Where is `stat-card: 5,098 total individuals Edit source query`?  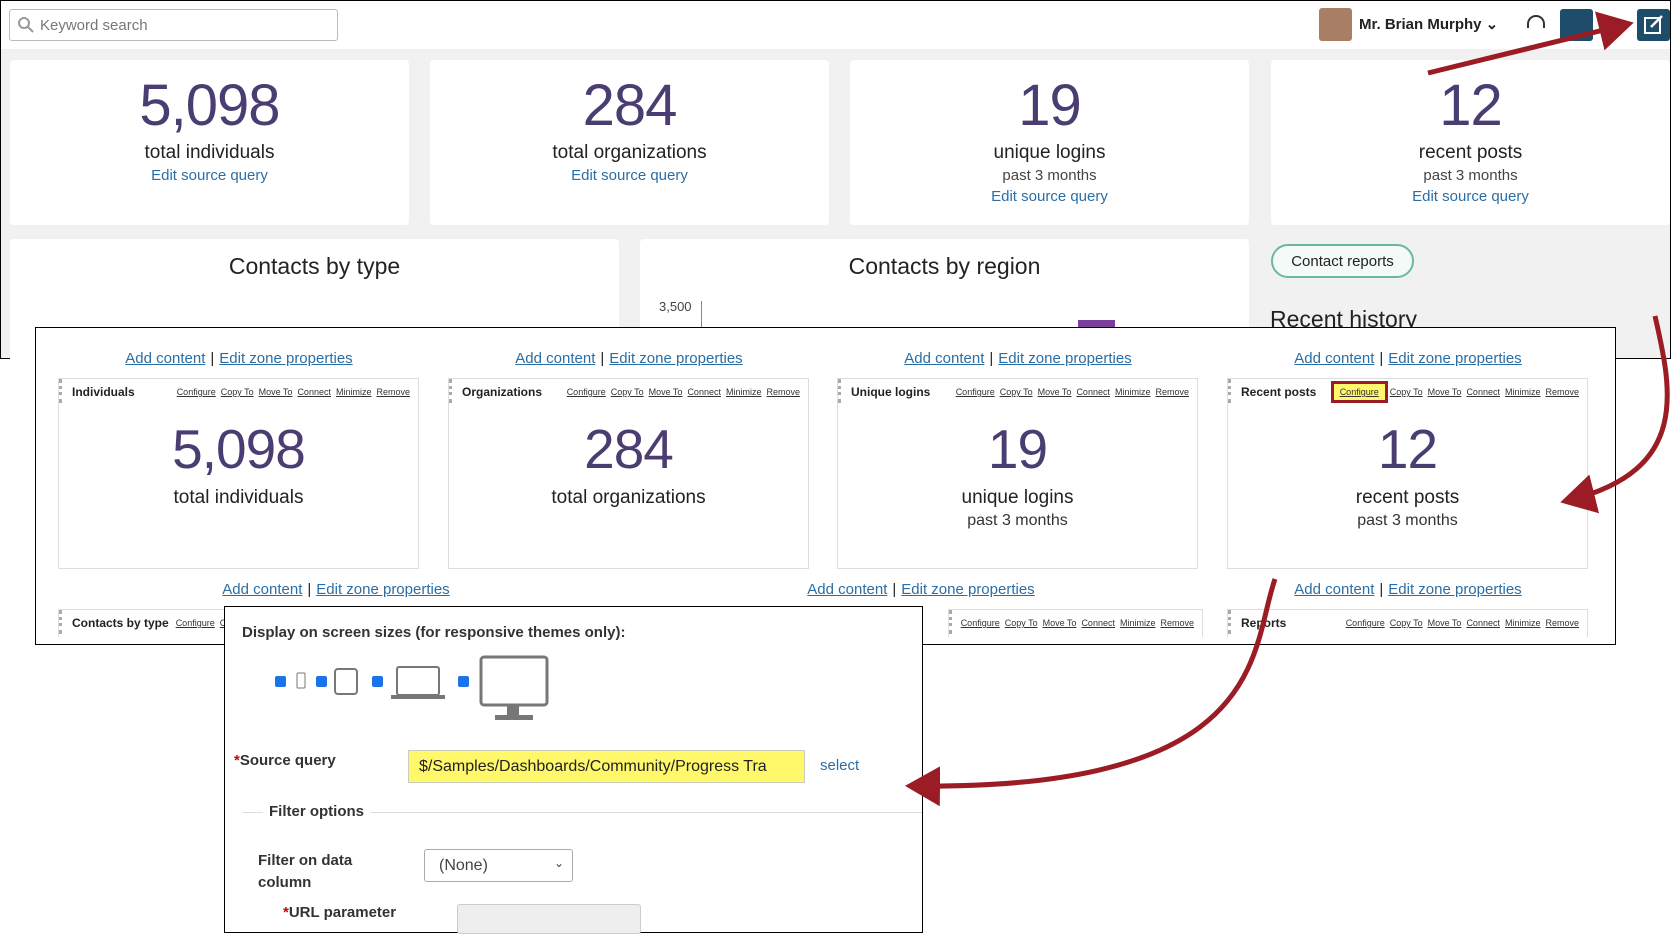
stat-card: 5,098 total individuals Edit source query is located at coordinates (209, 142).